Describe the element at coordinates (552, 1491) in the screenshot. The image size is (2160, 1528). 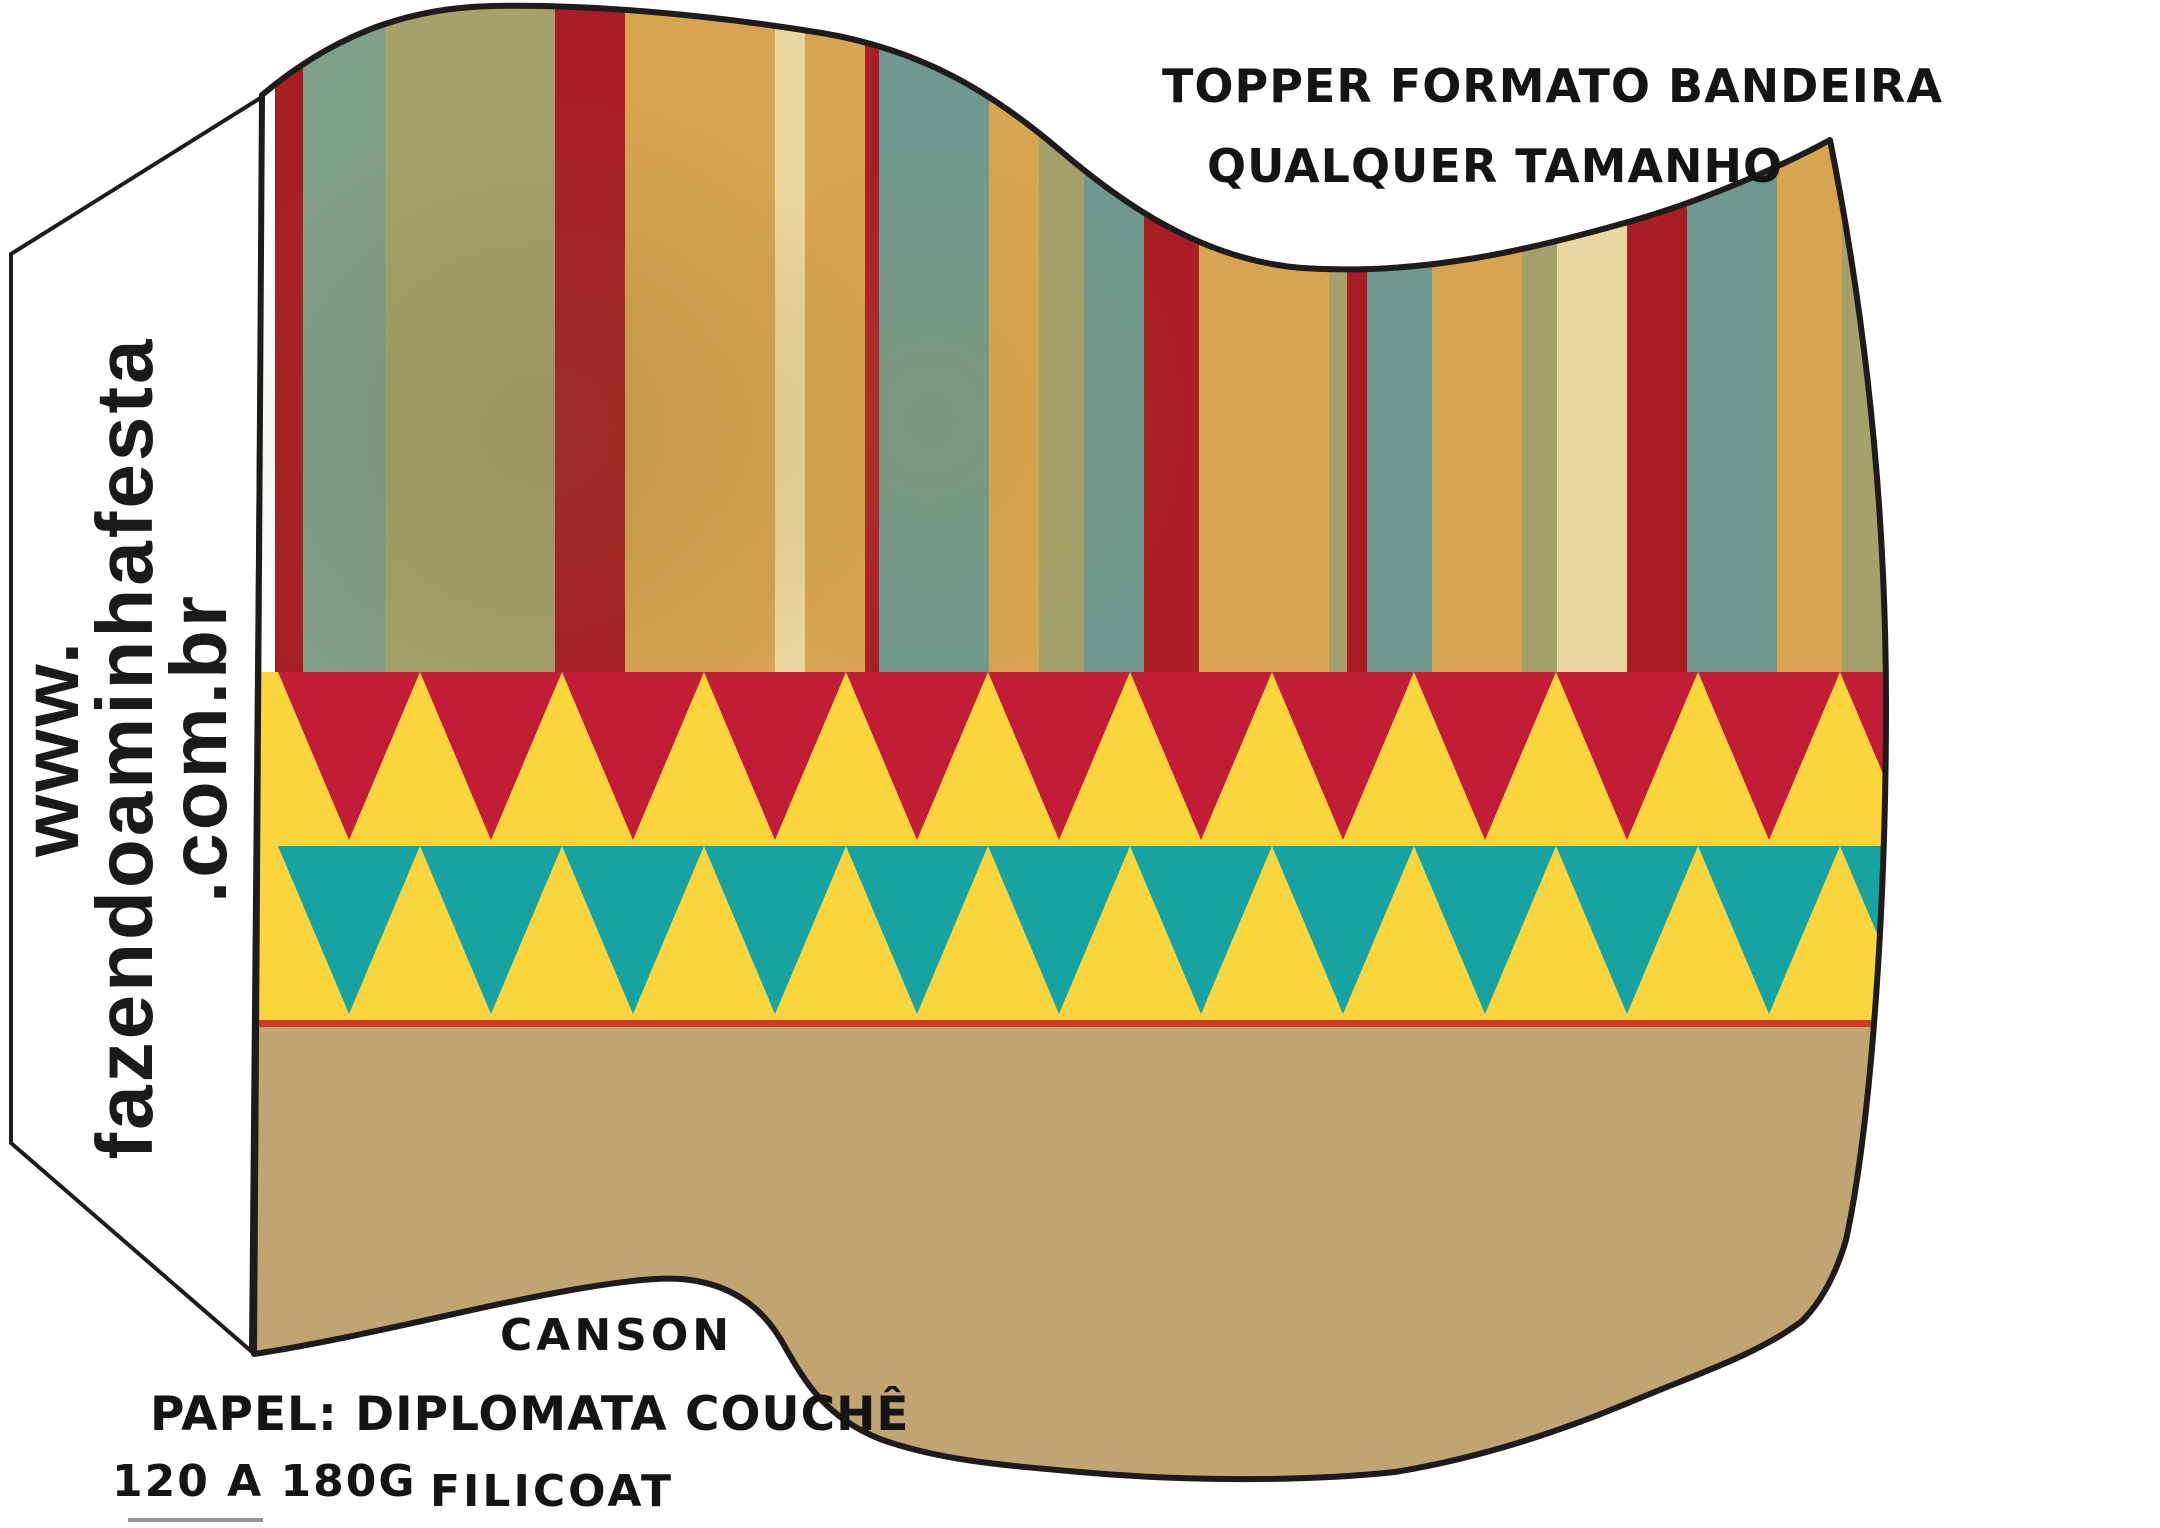
I see `footer-coating: FILICOAT` at that location.